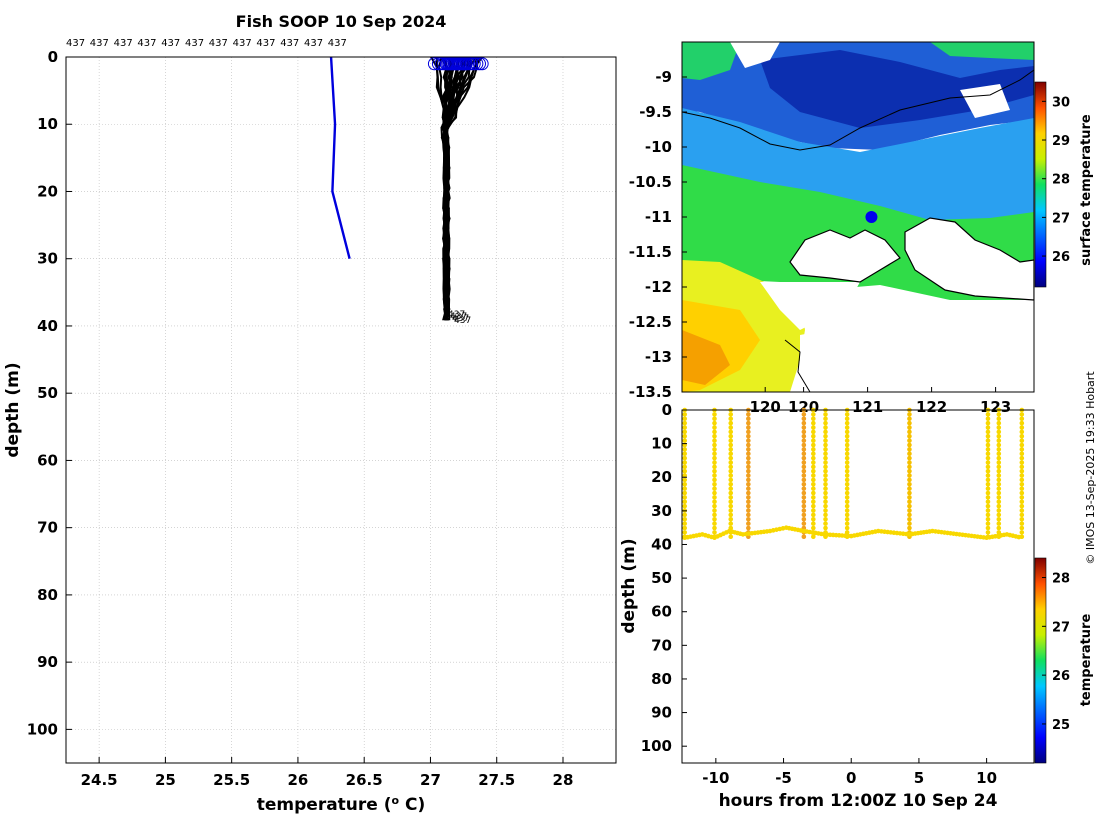 Image resolution: width=1100 pixels, height=820 pixels. Describe the element at coordinates (667, 410) in the screenshot. I see `section-y-tick-label: 0` at that location.